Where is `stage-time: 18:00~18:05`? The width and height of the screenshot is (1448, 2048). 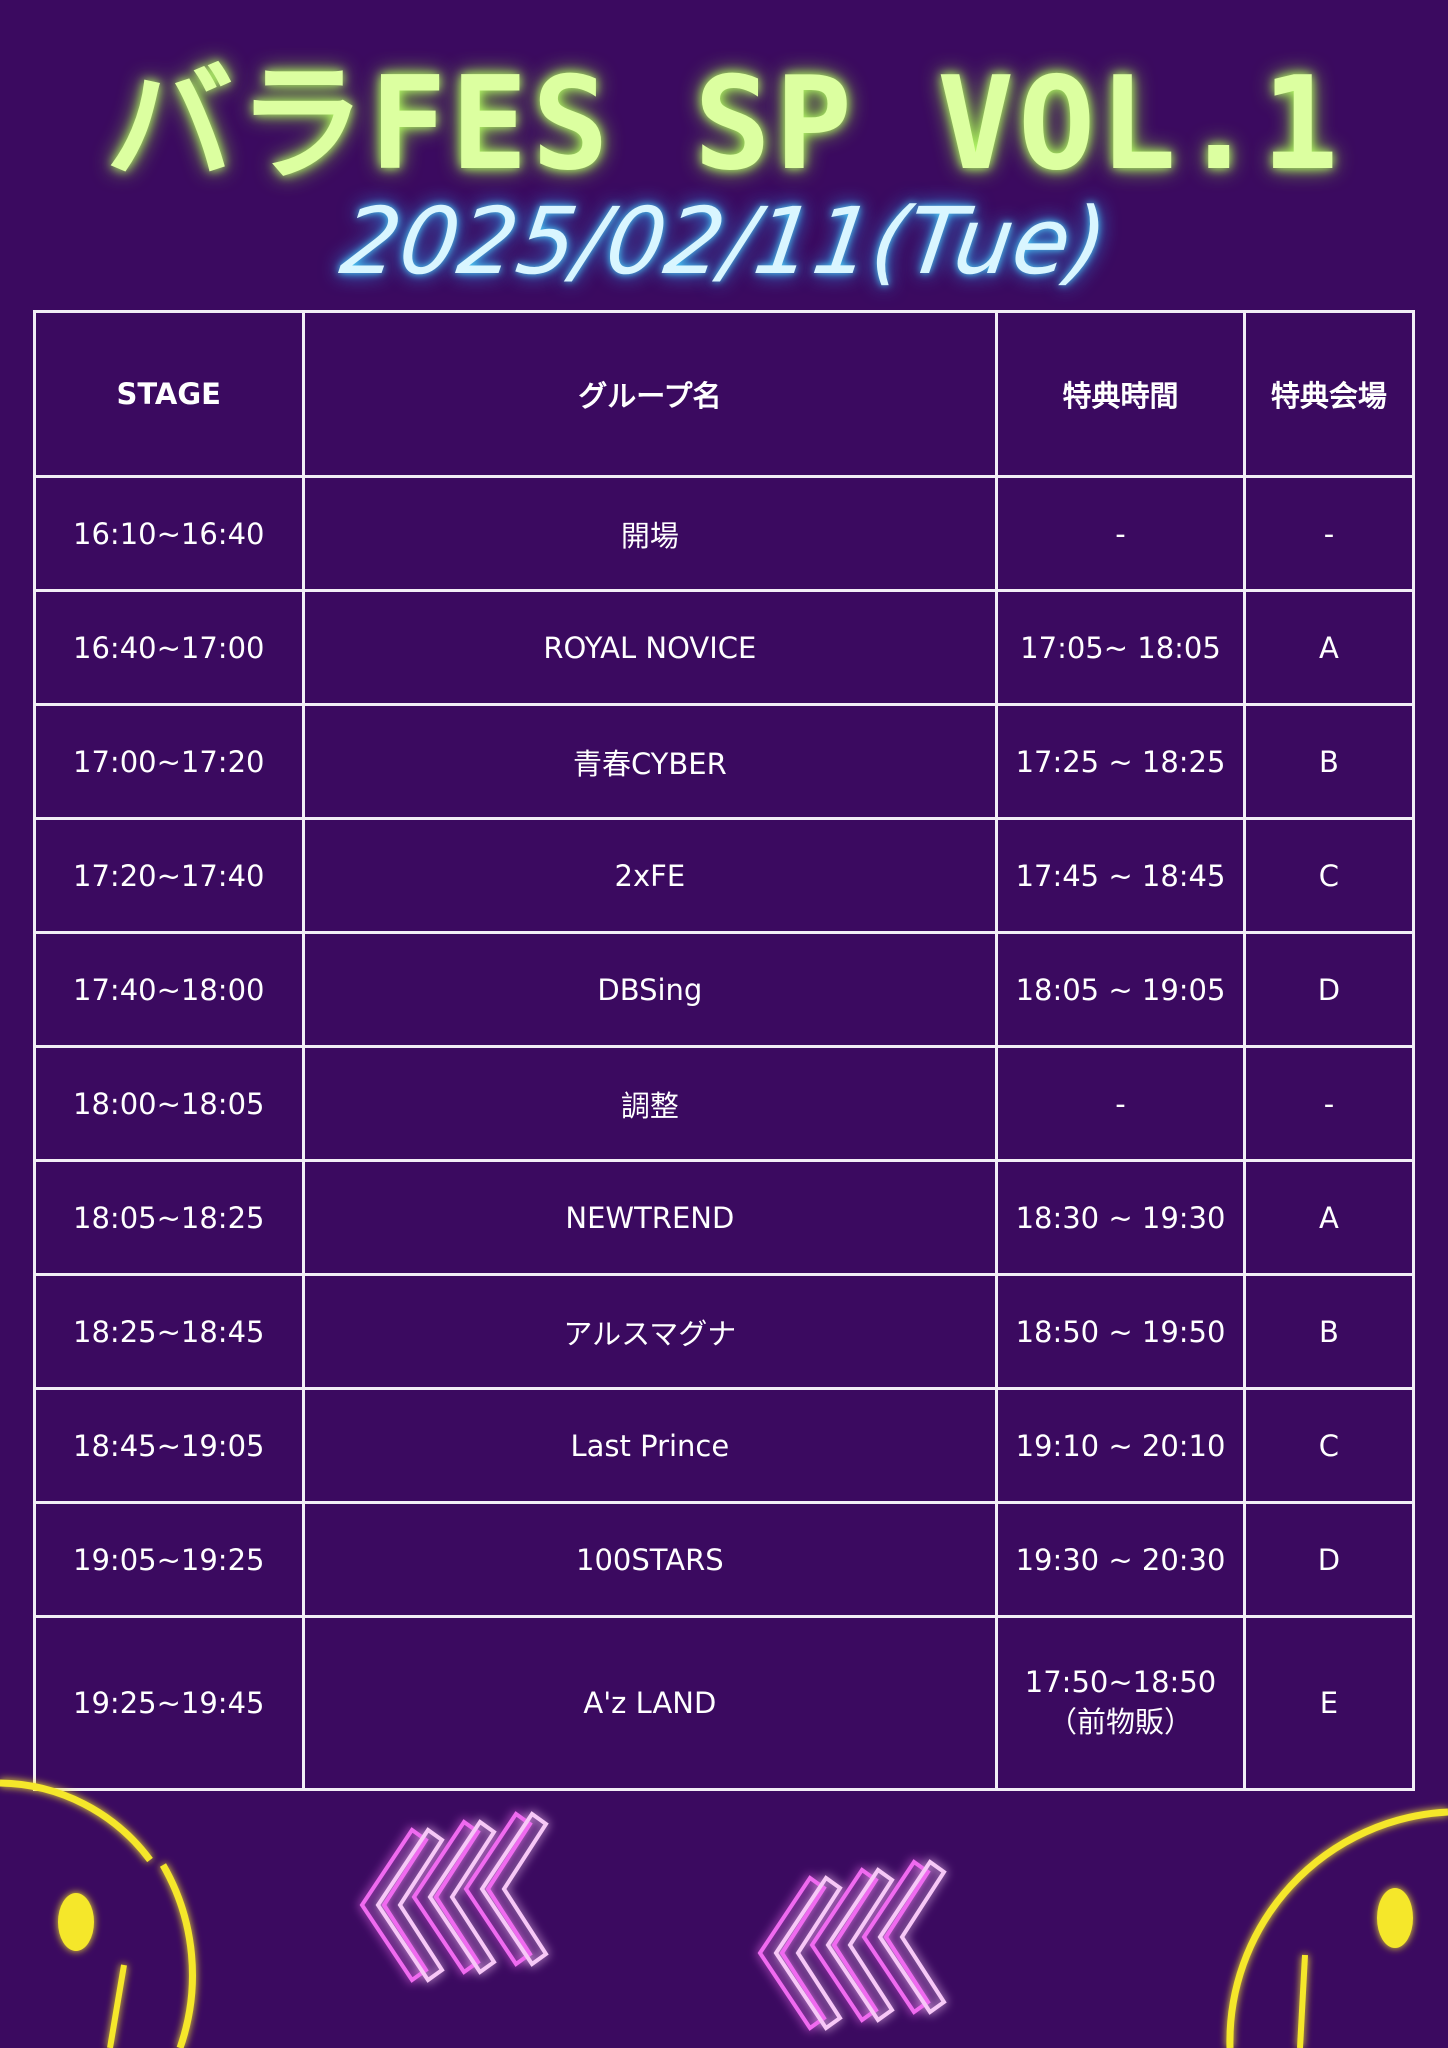 stage-time: 18:00~18:05 is located at coordinates (169, 1103).